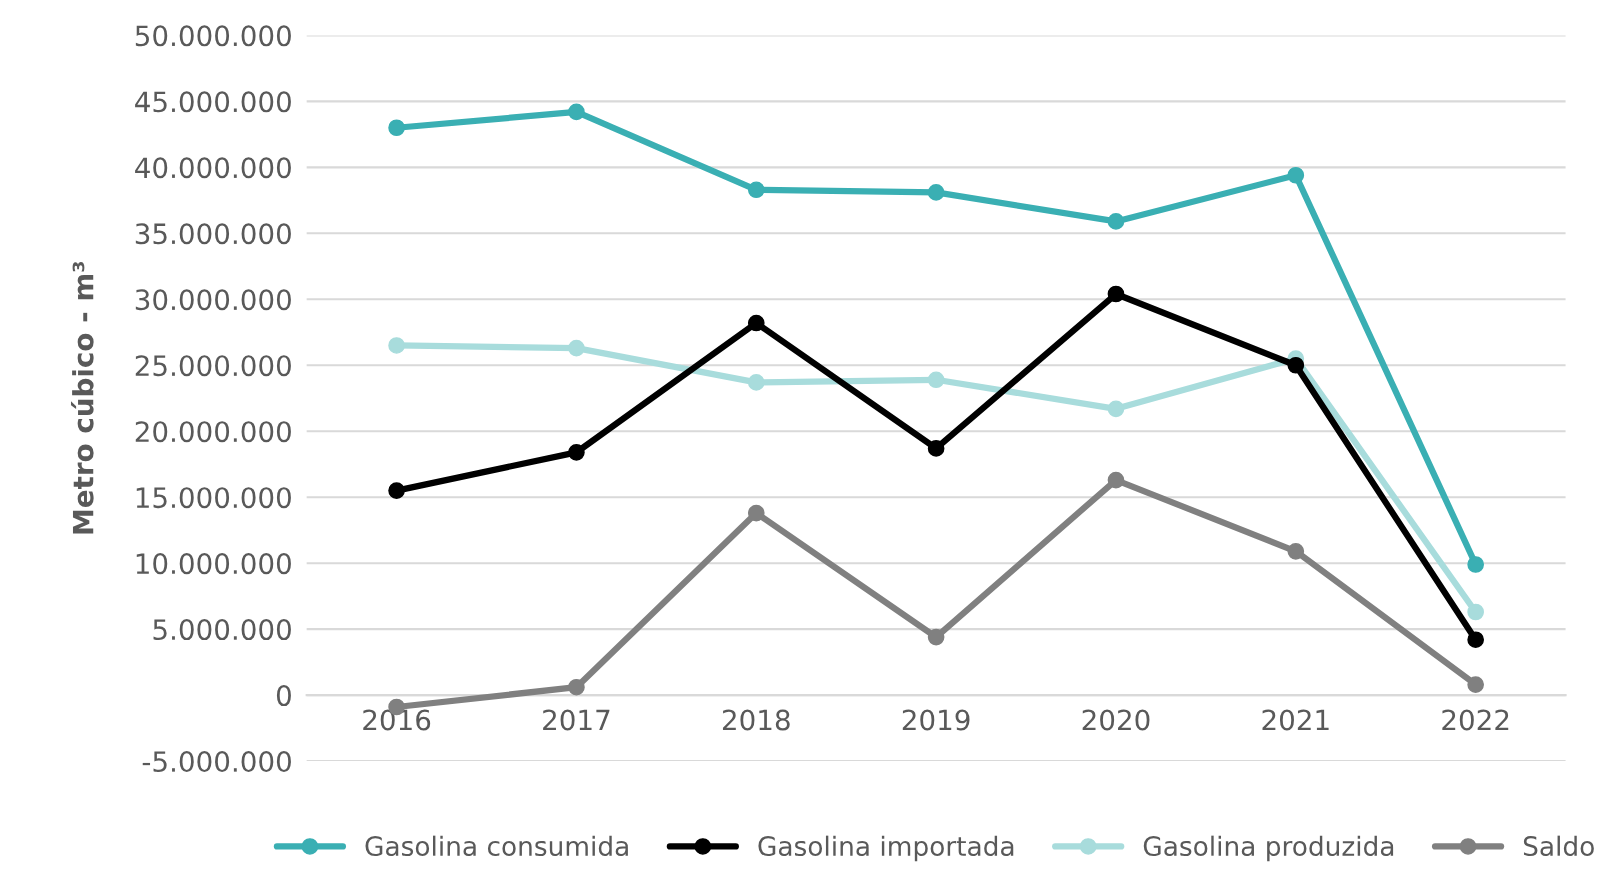 This screenshot has height=885, width=1614. I want to click on y-tick-label: 15.000.000, so click(213, 498).